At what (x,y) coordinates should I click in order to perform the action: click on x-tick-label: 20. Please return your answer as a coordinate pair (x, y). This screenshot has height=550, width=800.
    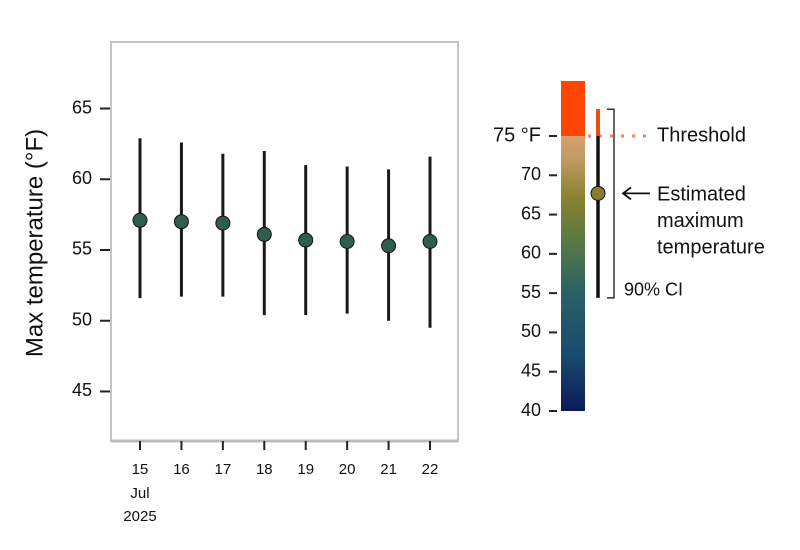
    Looking at the image, I should click on (347, 469).